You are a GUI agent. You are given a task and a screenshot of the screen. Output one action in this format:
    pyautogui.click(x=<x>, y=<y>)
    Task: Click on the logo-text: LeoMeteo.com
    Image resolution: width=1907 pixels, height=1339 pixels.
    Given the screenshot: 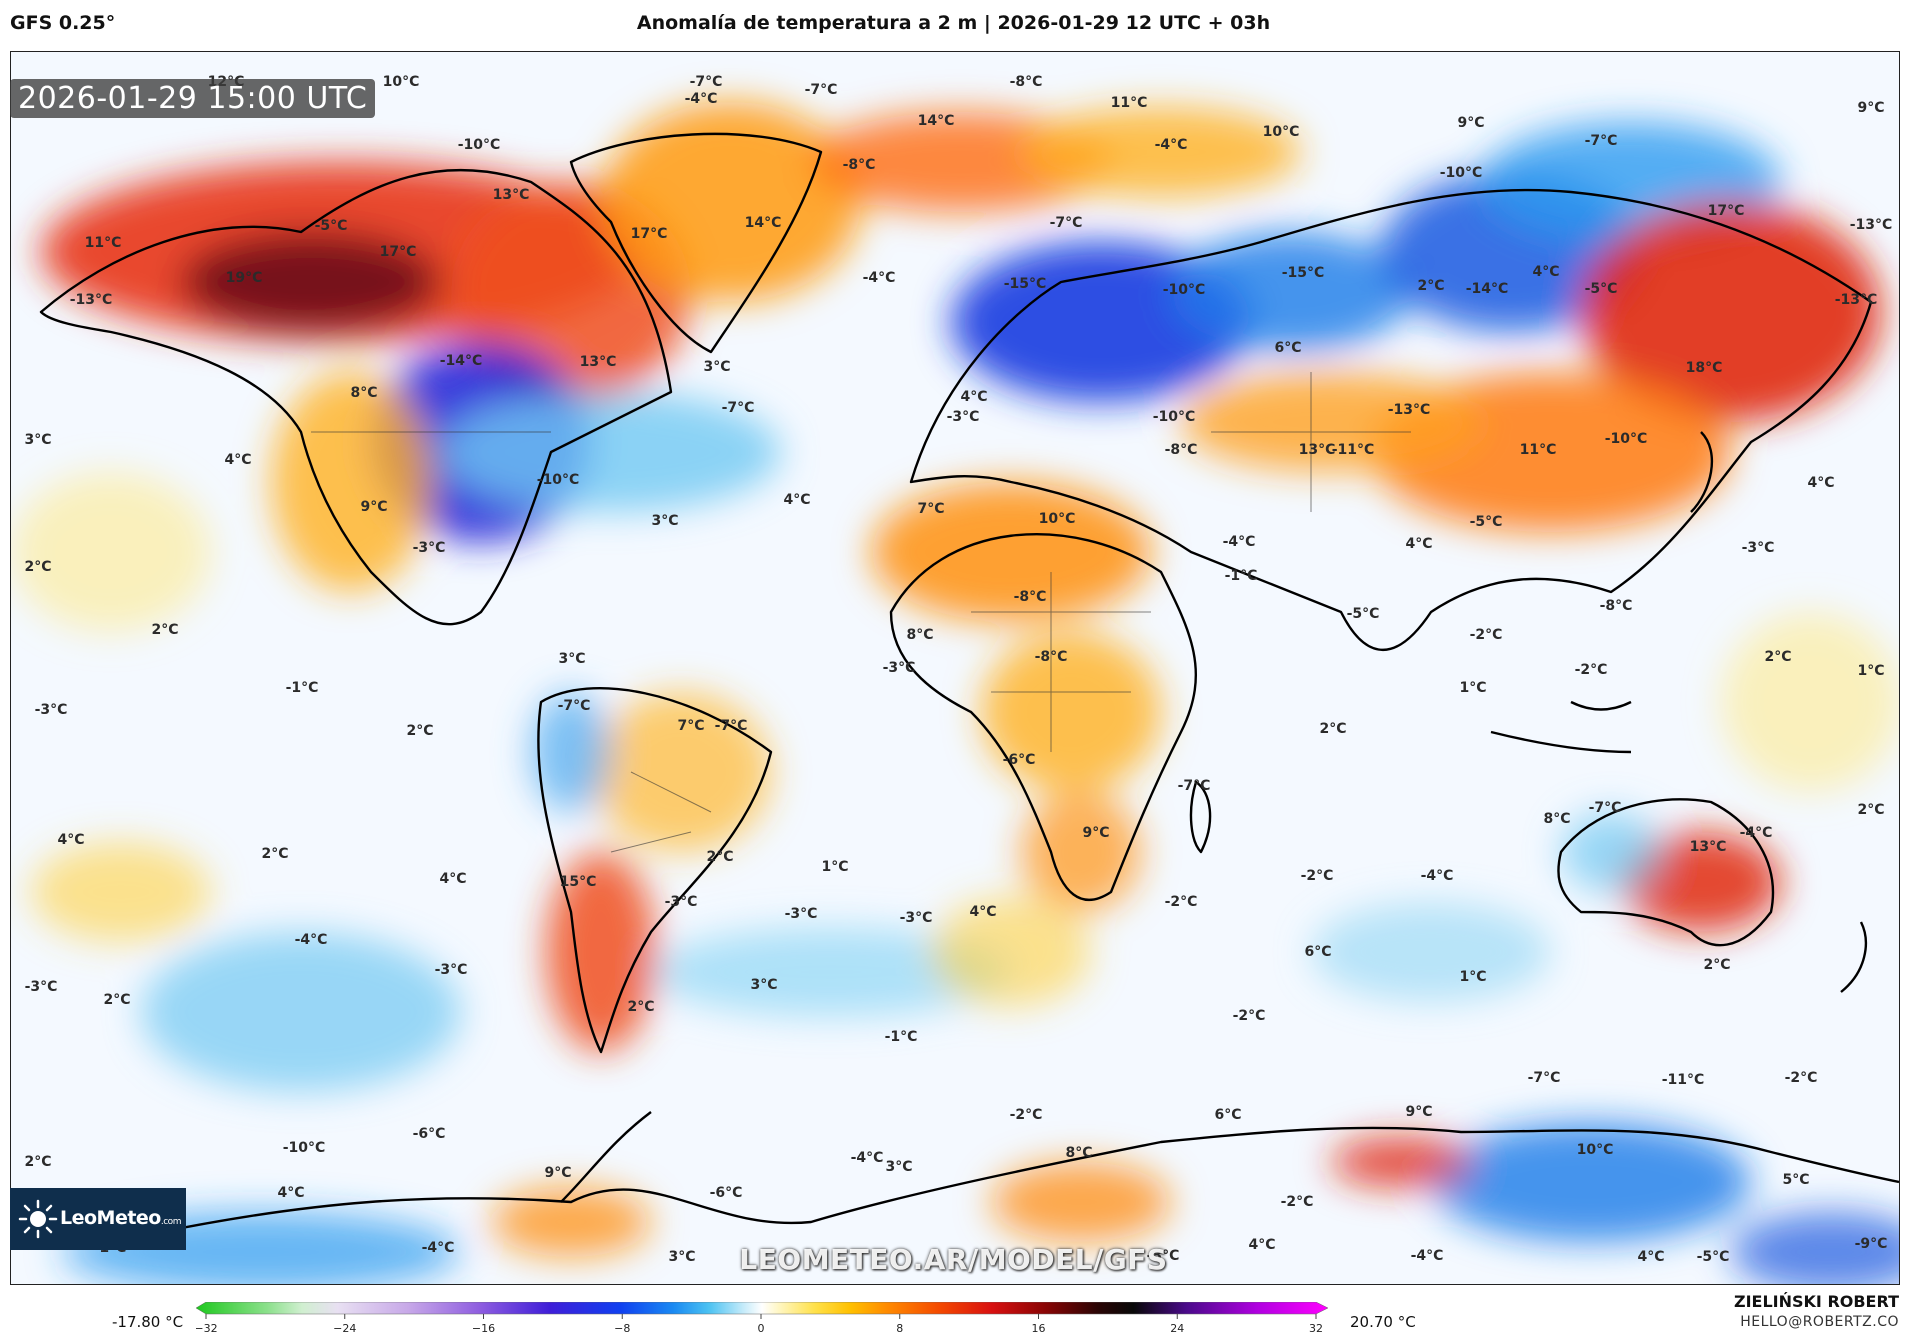 What is the action you would take?
    pyautogui.click(x=120, y=1218)
    